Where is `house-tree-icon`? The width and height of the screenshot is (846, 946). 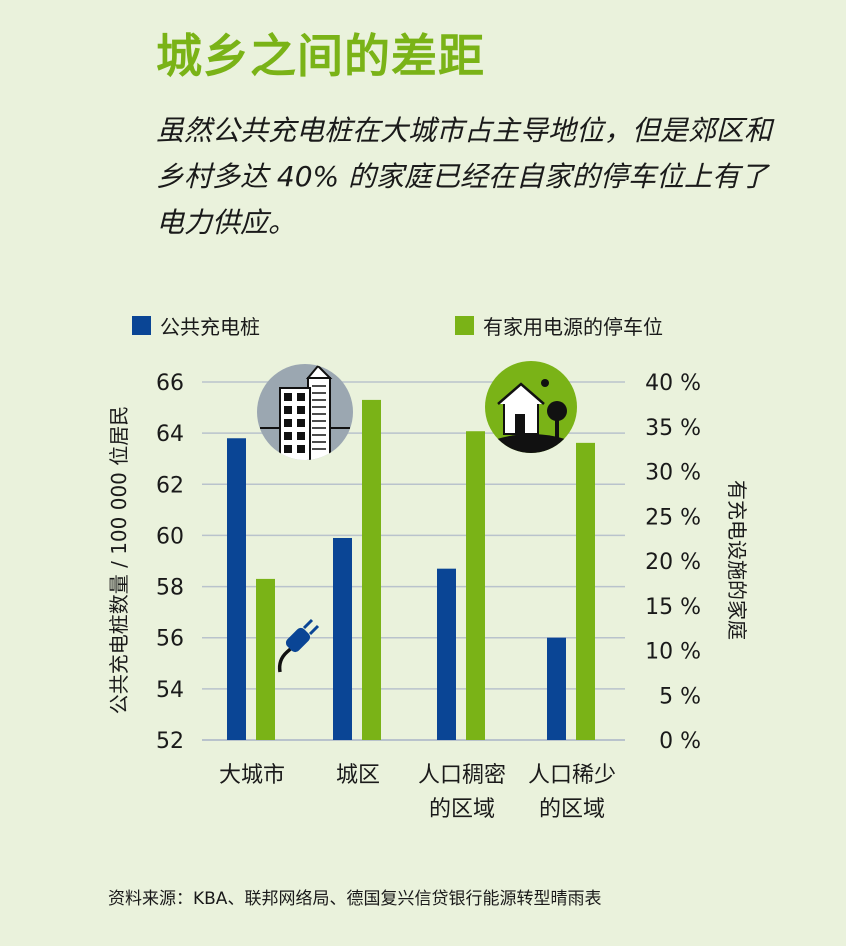 house-tree-icon is located at coordinates (531, 407).